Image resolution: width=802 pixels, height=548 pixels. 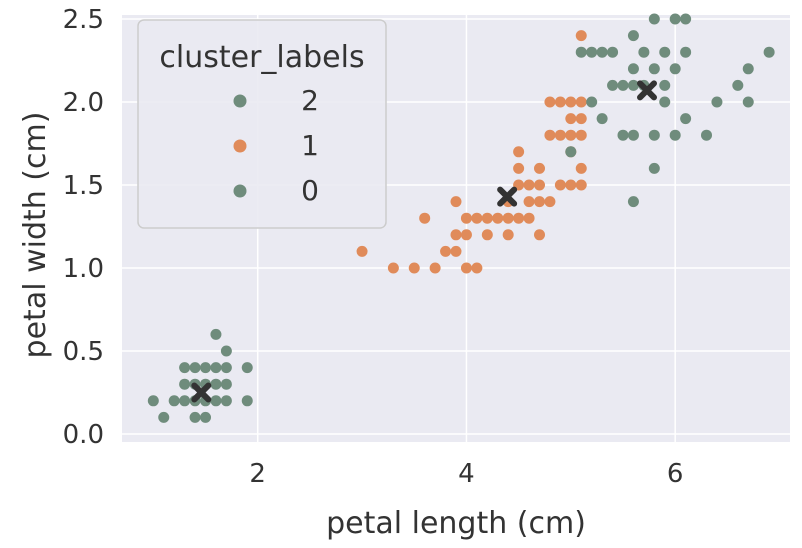 I want to click on y-tick-label: 1.5, so click(x=83, y=186).